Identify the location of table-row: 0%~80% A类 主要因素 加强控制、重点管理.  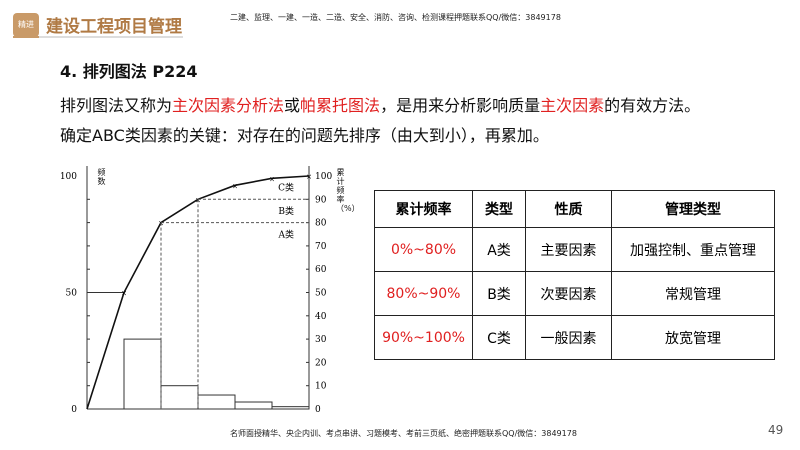
(574, 249).